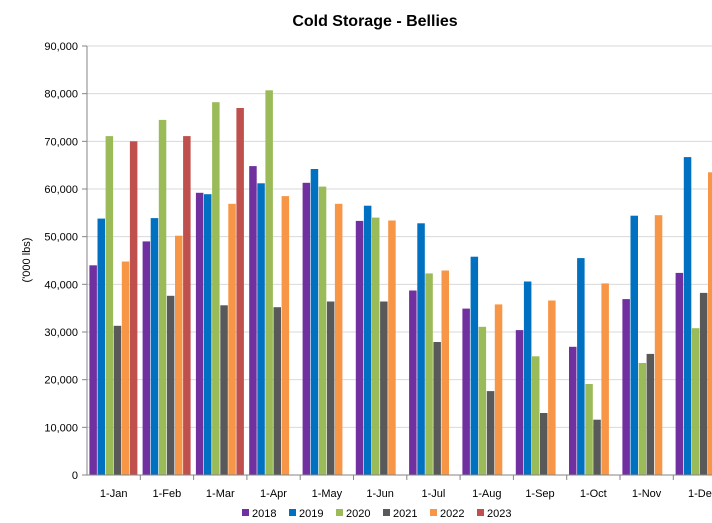 The height and width of the screenshot is (523, 712). Describe the element at coordinates (314, 322) in the screenshot. I see `bar-2019-1-May` at that location.